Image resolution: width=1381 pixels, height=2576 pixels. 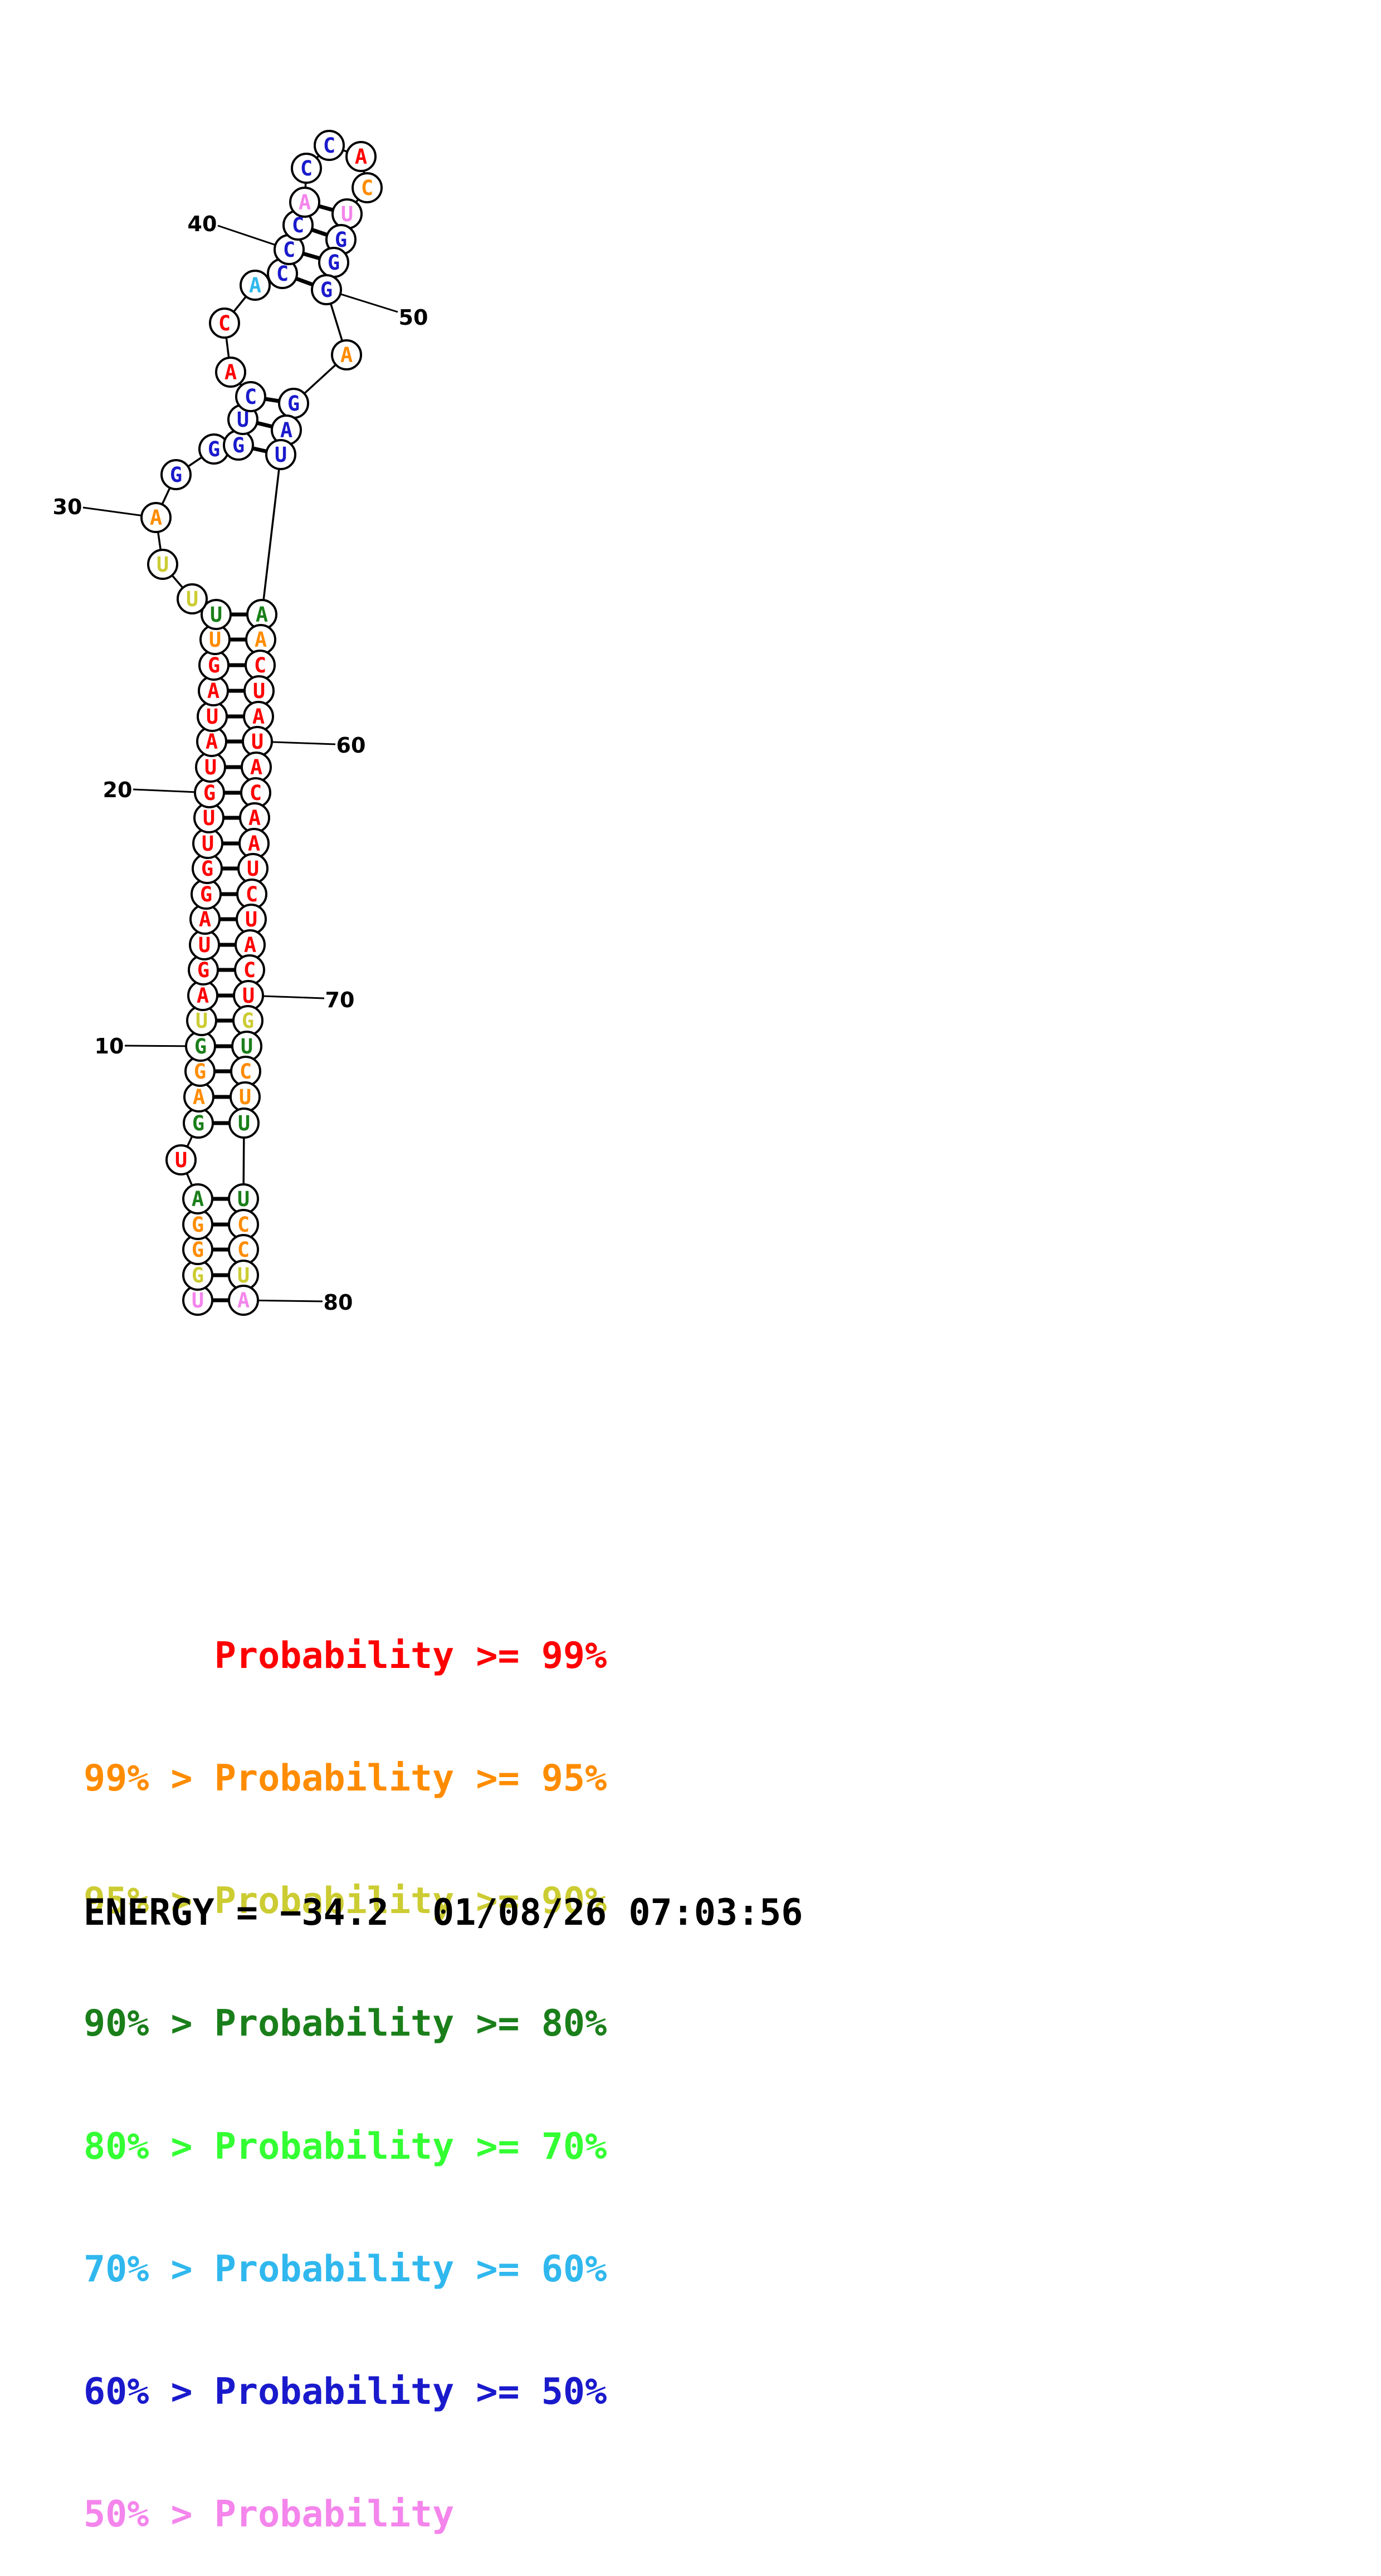 I want to click on nt-base-39-C: C, so click(x=282, y=274).